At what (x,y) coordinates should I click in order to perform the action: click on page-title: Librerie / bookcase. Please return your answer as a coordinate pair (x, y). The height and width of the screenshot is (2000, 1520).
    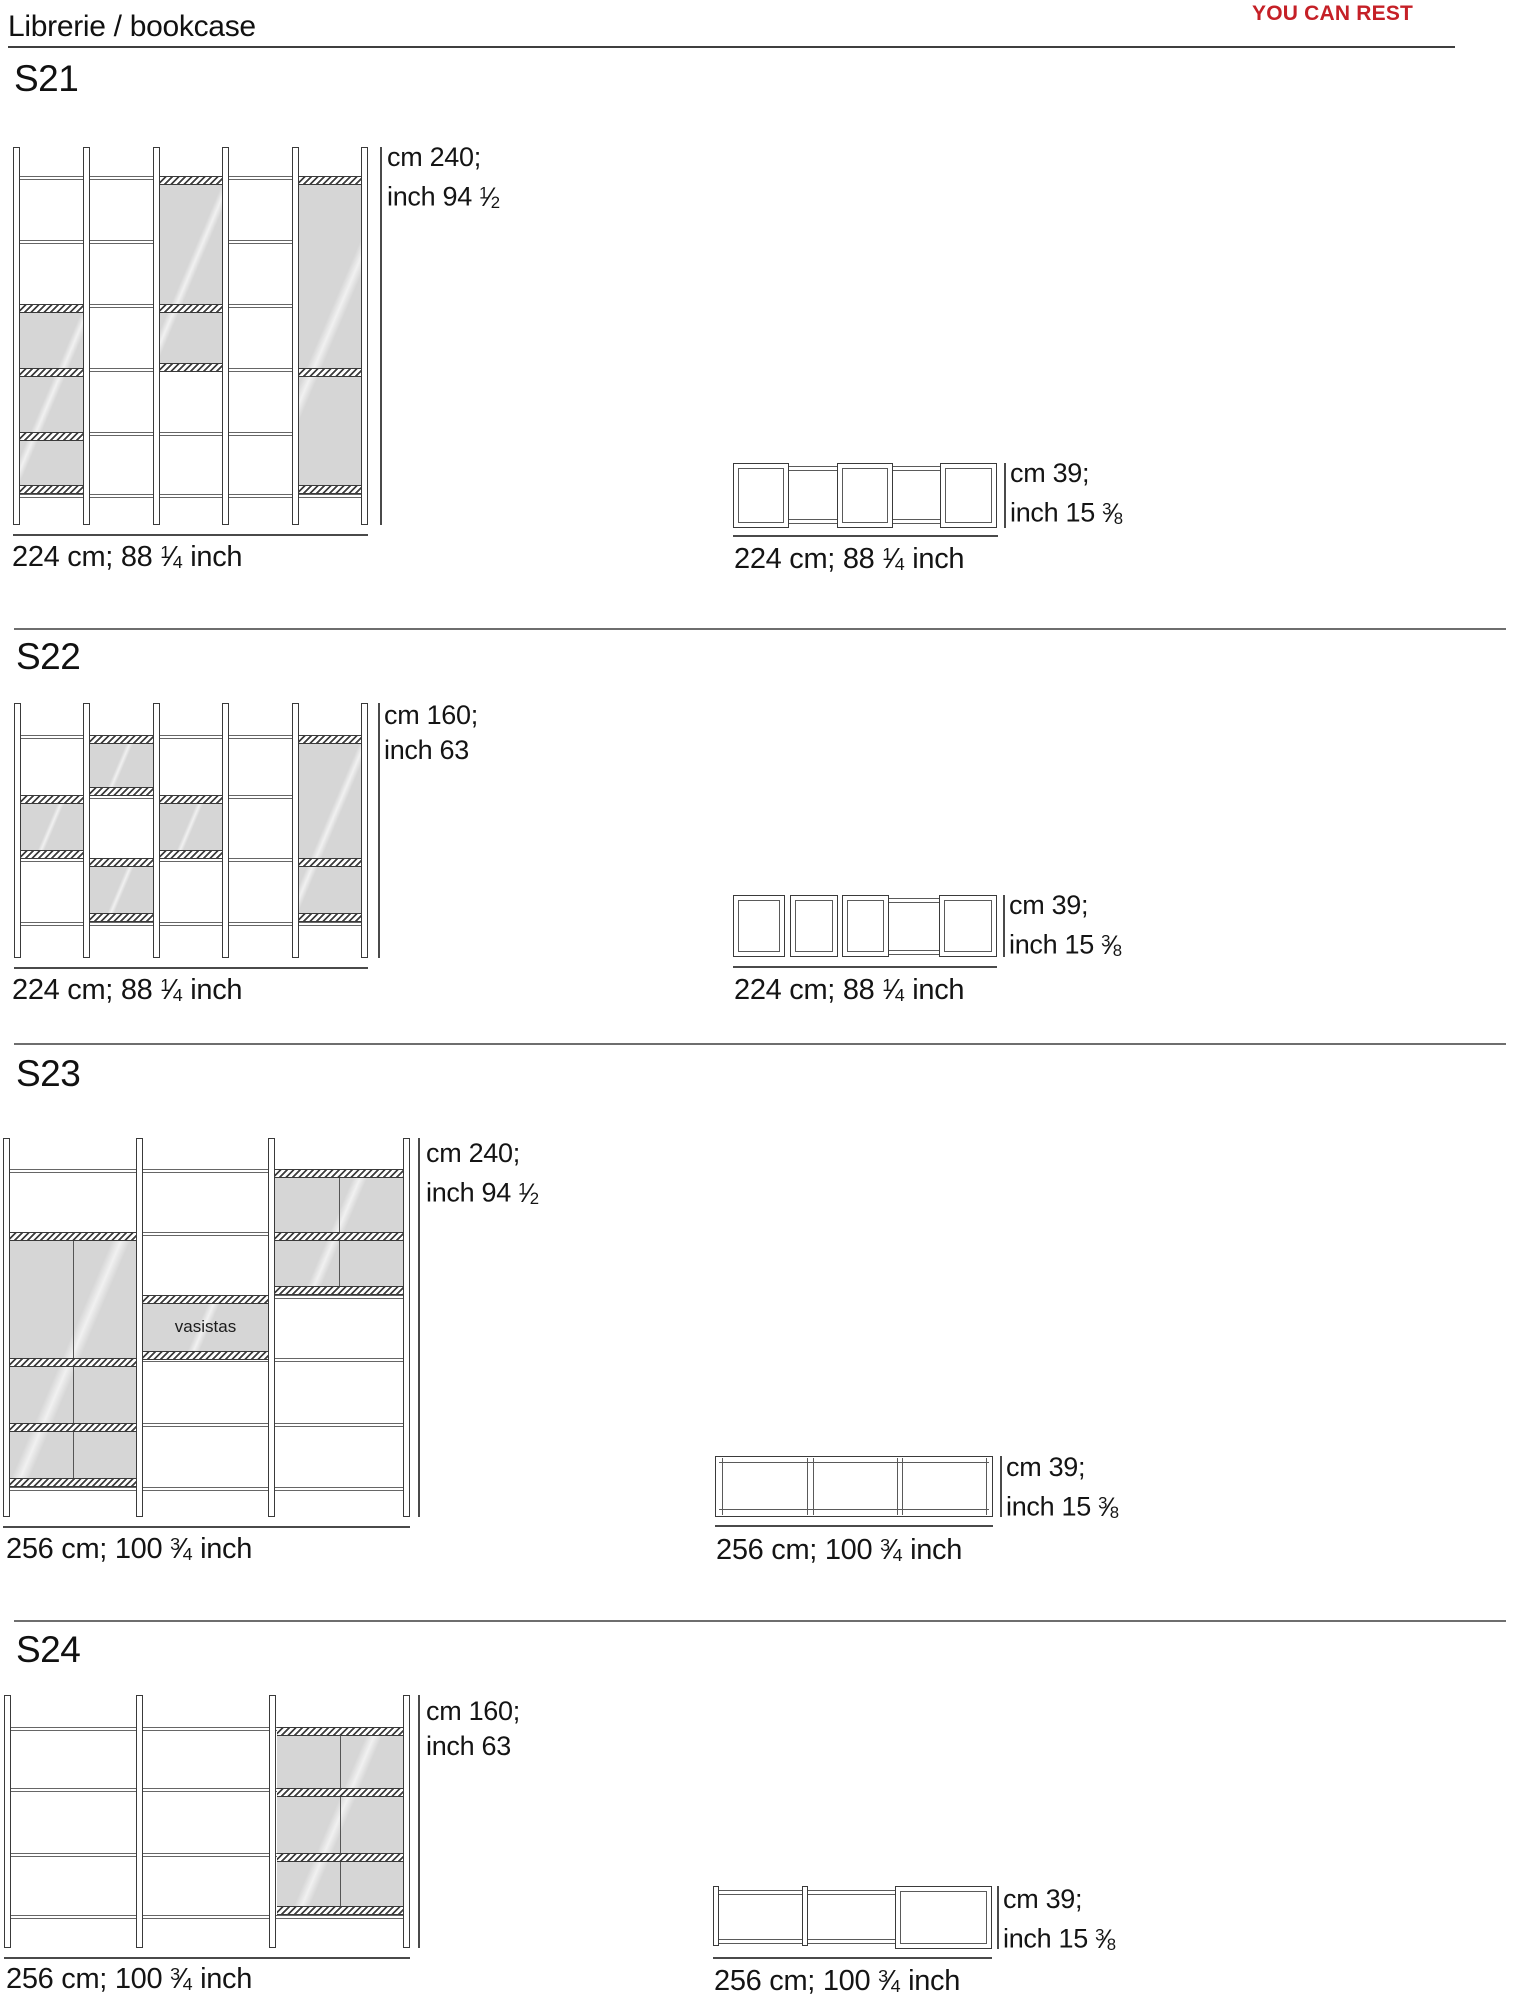
    Looking at the image, I should click on (132, 26).